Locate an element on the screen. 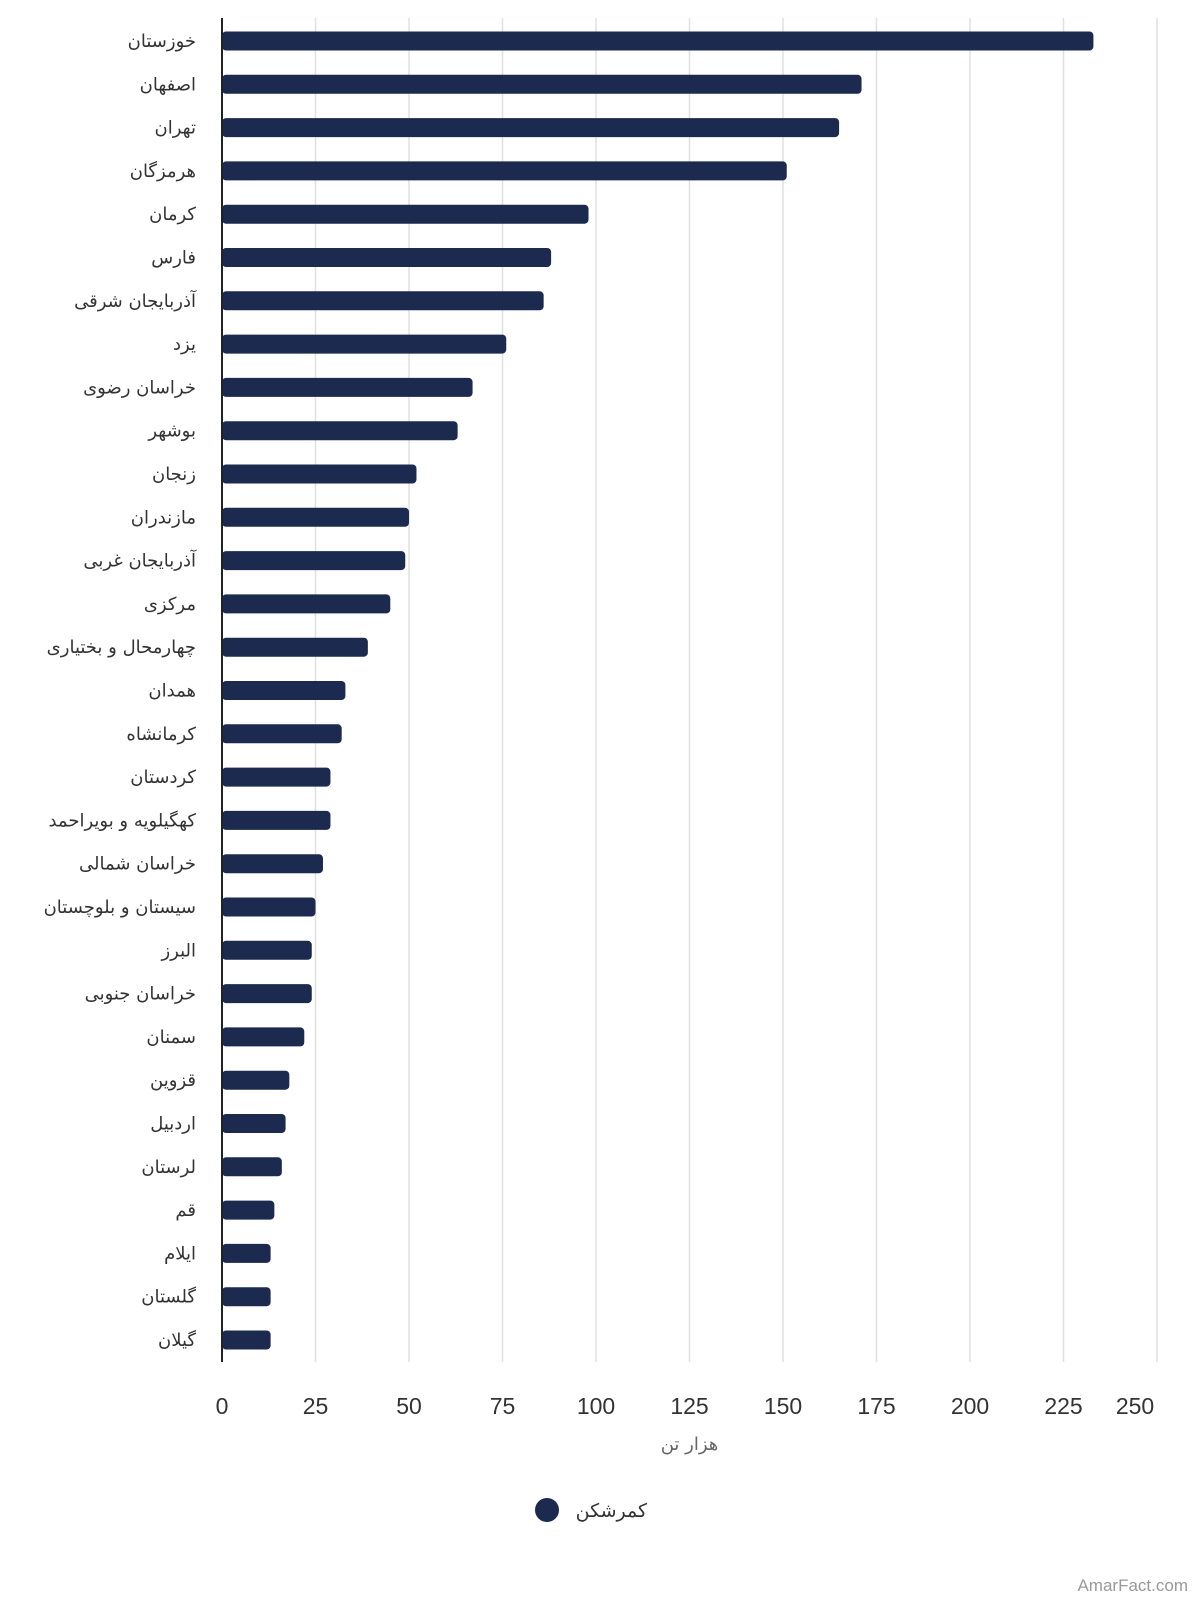  category-label: کردستان is located at coordinates (163, 777).